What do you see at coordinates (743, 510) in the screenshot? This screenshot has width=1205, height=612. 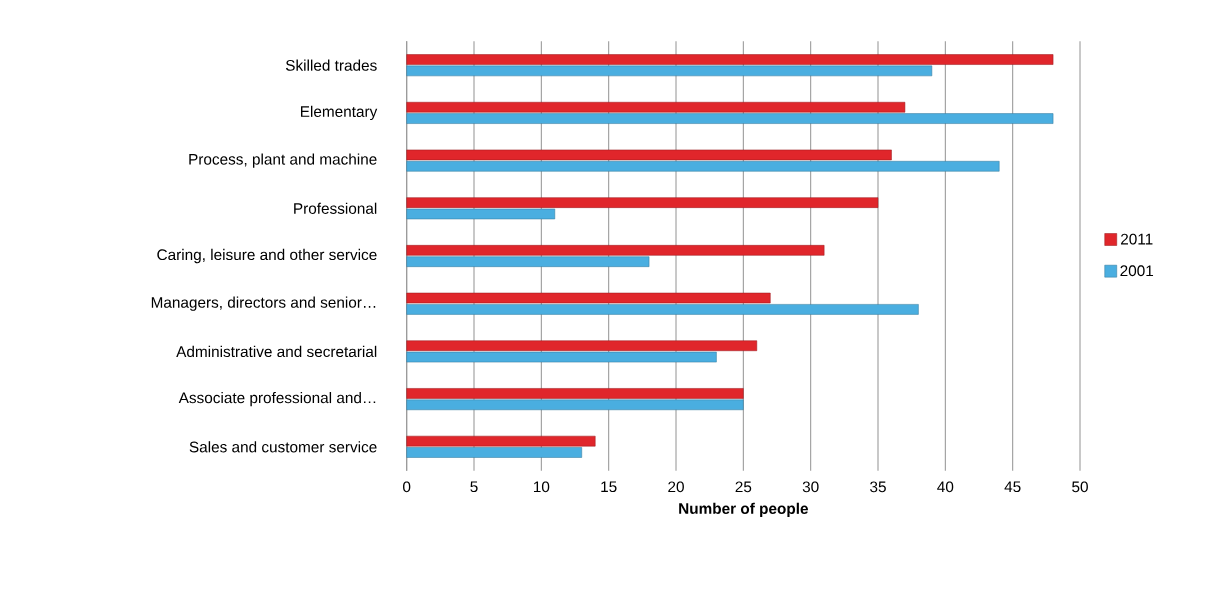 I see `x-axis-title: Number of people` at bounding box center [743, 510].